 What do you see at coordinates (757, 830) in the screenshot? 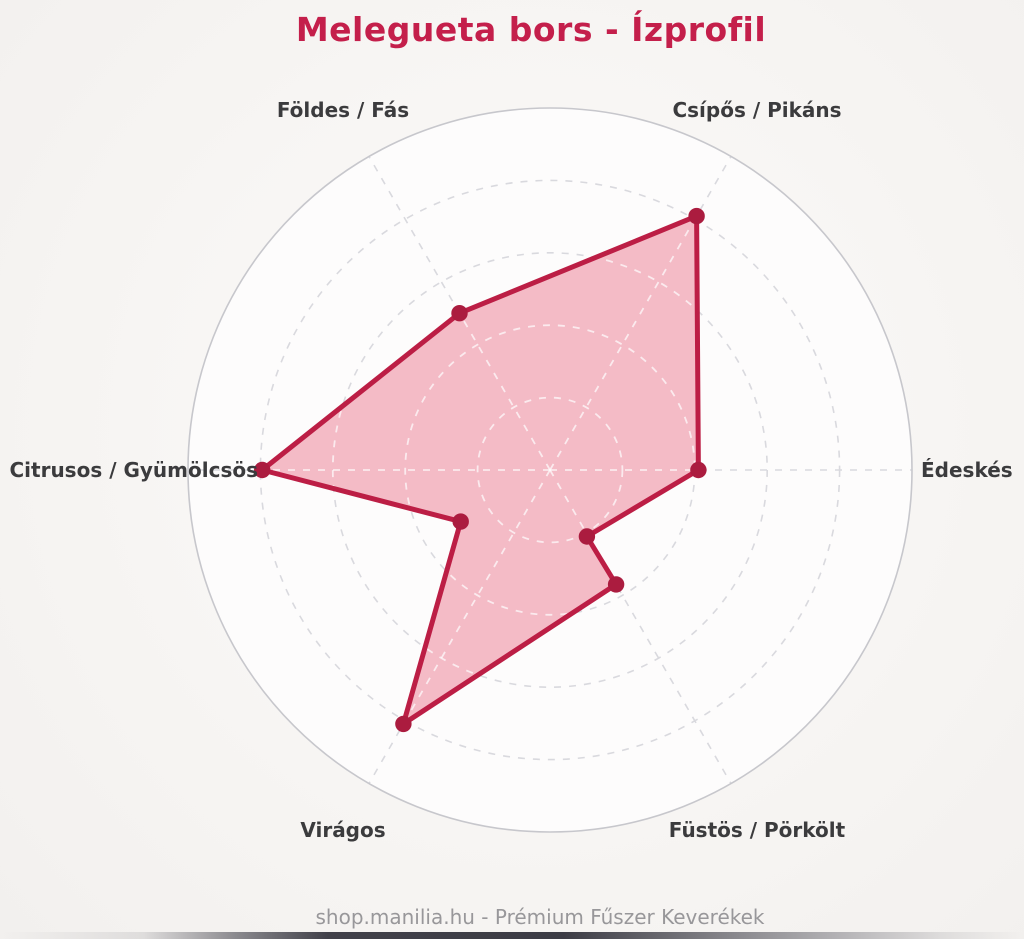
I see `axis-label-fustos-porkolt: Füstös / Pörkölt` at bounding box center [757, 830].